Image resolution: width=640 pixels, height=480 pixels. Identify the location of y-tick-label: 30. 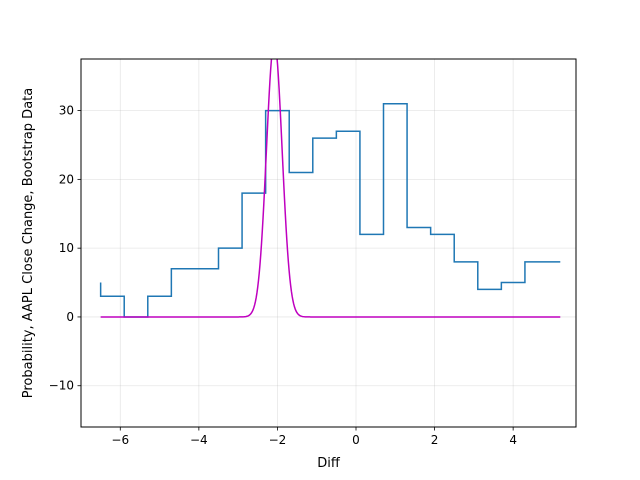
(66, 111).